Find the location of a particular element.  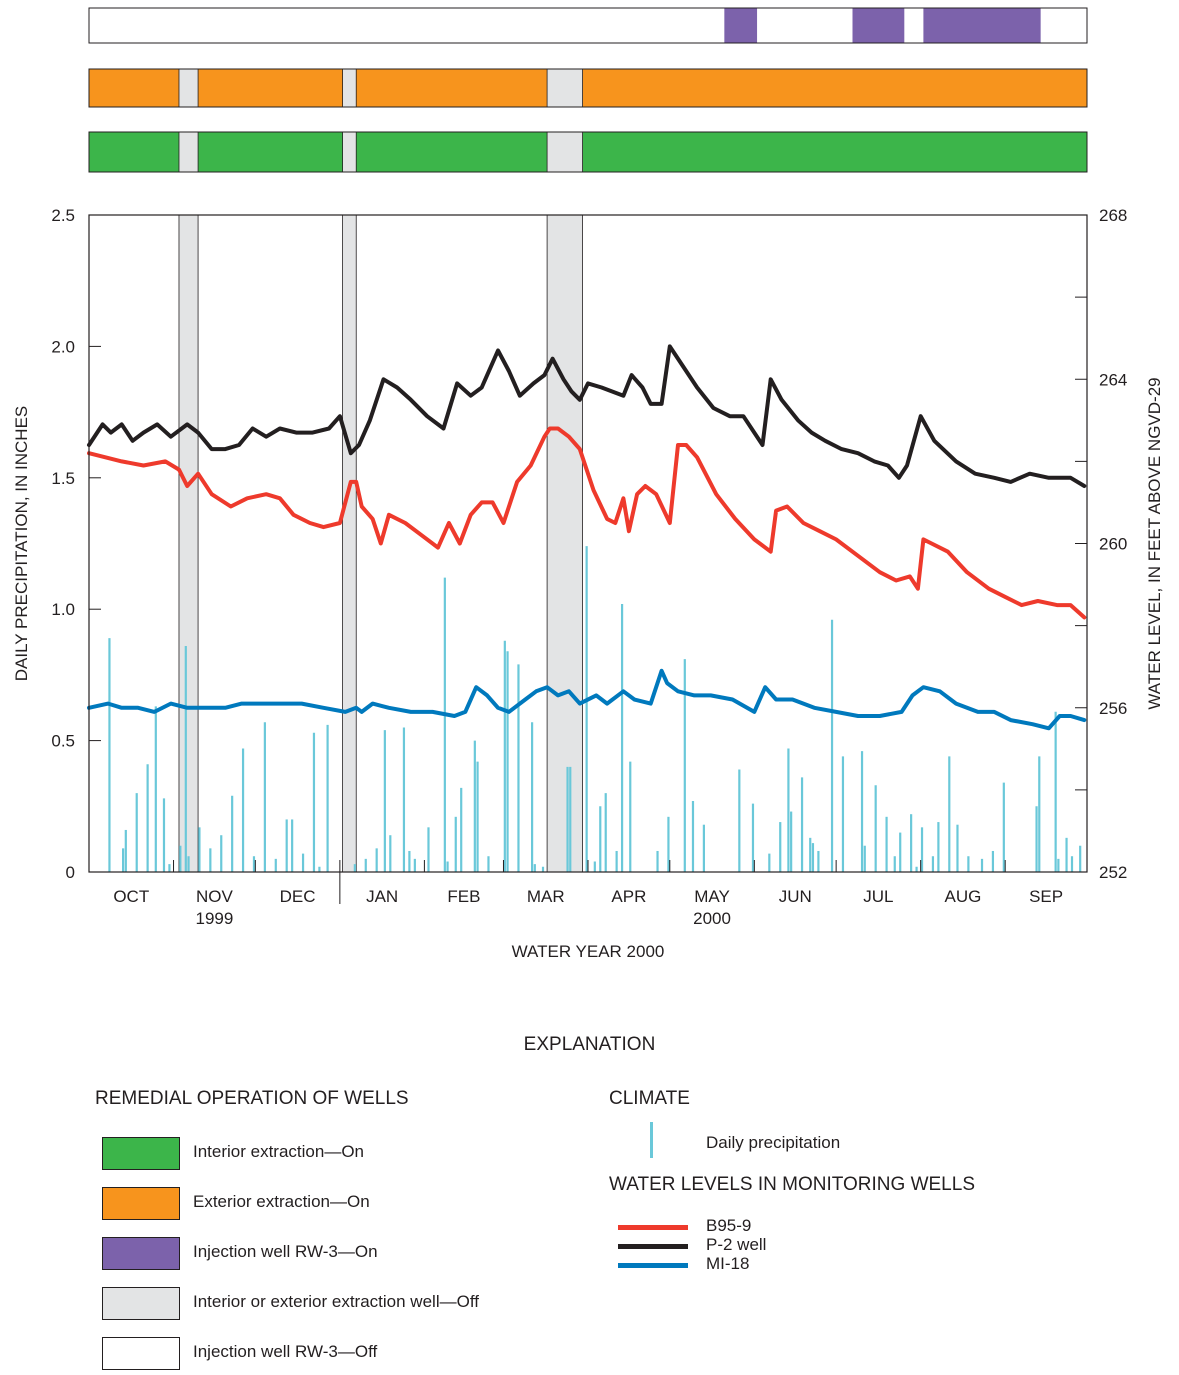

p-2-well-legend-label: P-2 well is located at coordinates (736, 1244).